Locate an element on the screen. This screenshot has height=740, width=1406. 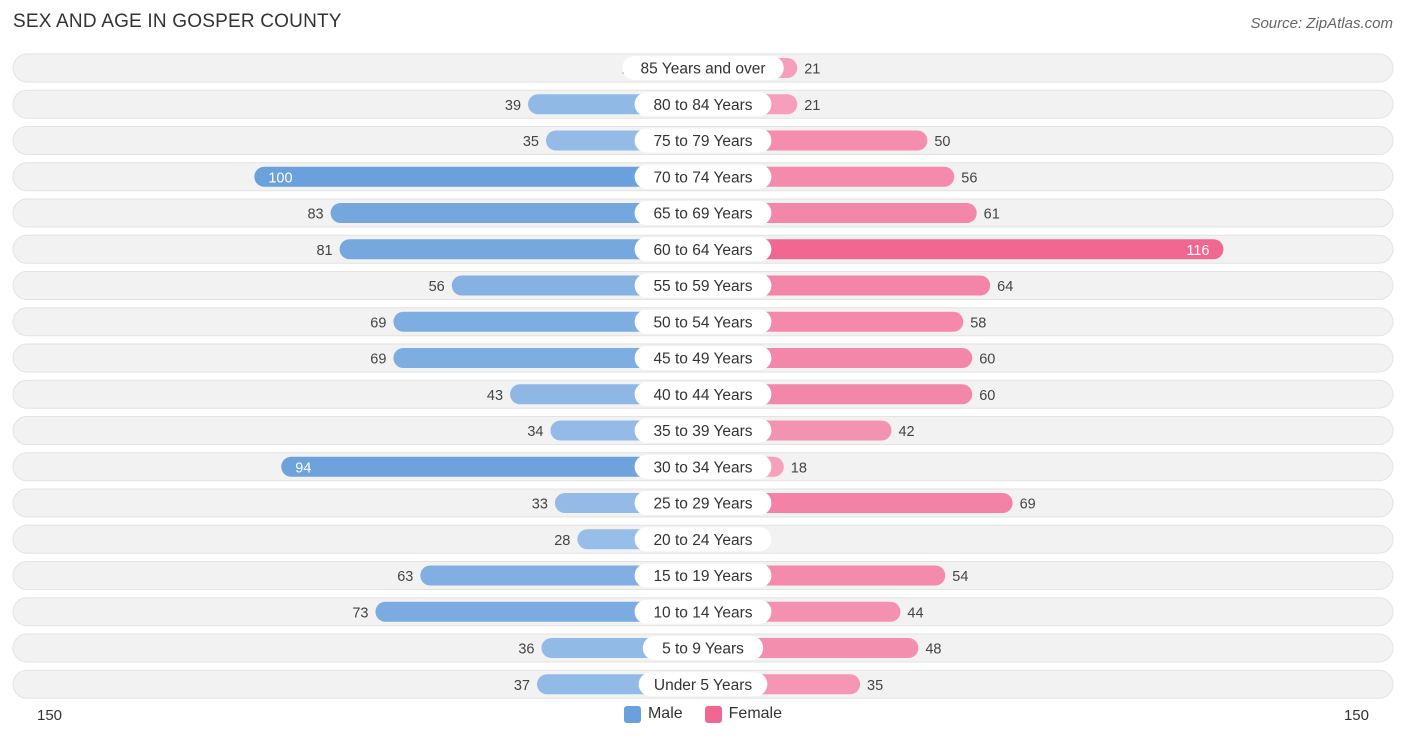
category-label: 40 to 44 Years is located at coordinates (702, 395).